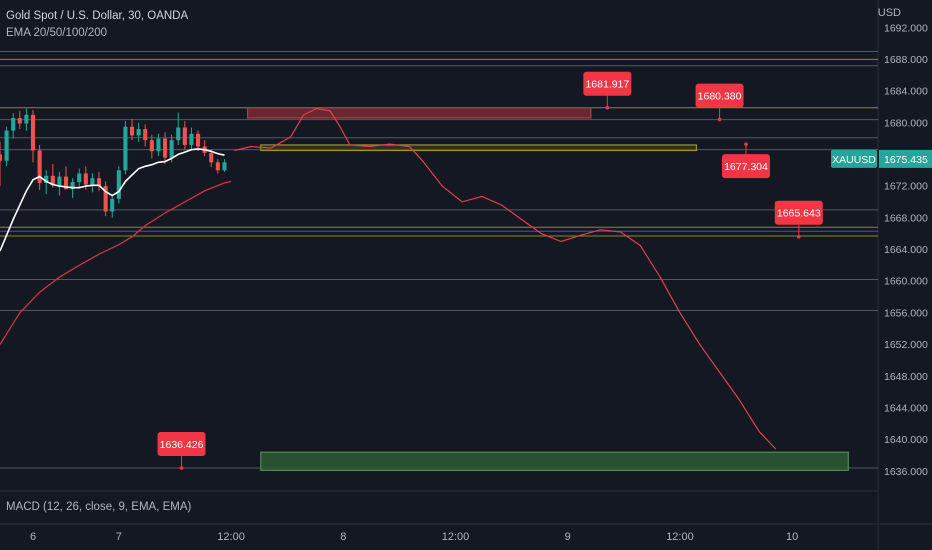 The width and height of the screenshot is (932, 550). I want to click on price-tick-label: 1644.000, so click(906, 408).